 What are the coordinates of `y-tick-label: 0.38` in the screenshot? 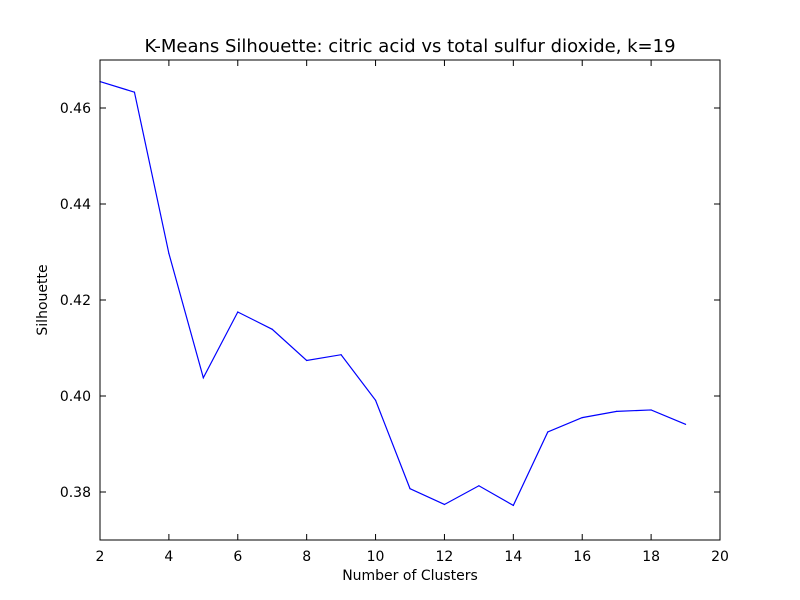 It's located at (75, 493).